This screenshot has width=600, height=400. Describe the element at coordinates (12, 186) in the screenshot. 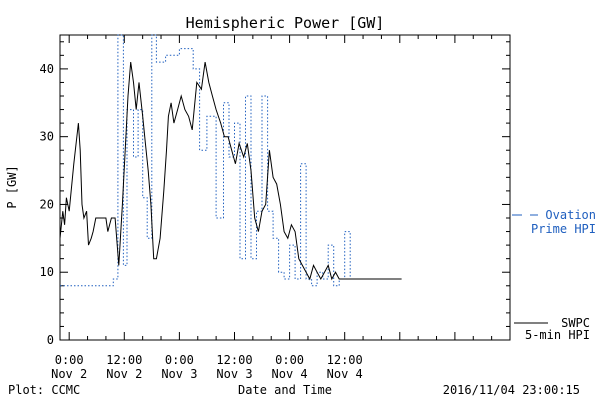

I see `y-axis-label: P [GW]` at that location.